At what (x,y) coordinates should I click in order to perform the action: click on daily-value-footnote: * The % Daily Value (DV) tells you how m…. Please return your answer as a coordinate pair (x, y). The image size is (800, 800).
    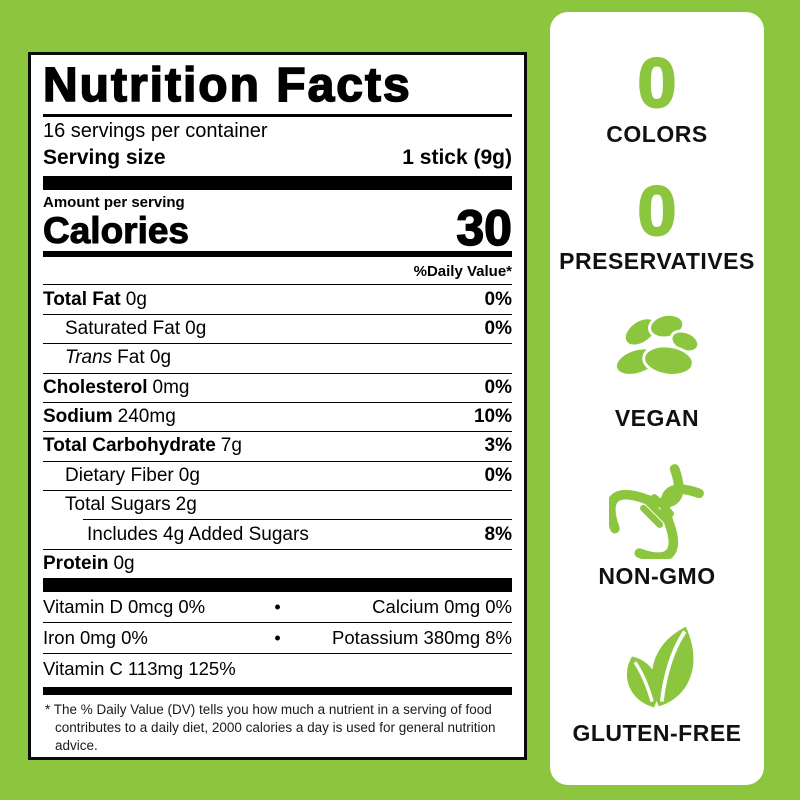
    Looking at the image, I should click on (270, 727).